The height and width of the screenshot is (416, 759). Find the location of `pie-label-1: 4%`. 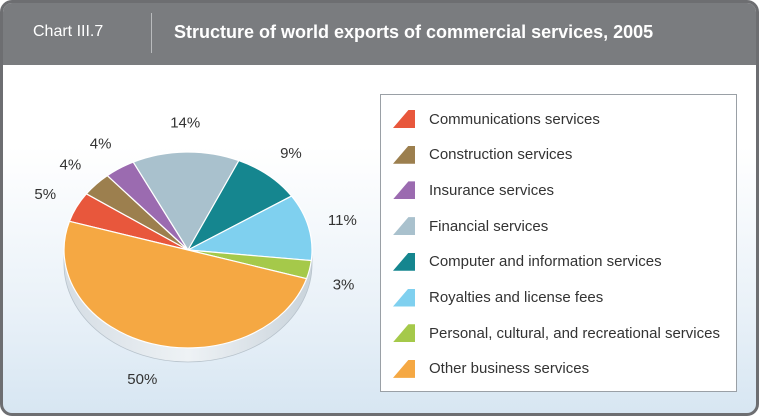

pie-label-1: 4% is located at coordinates (71, 164).